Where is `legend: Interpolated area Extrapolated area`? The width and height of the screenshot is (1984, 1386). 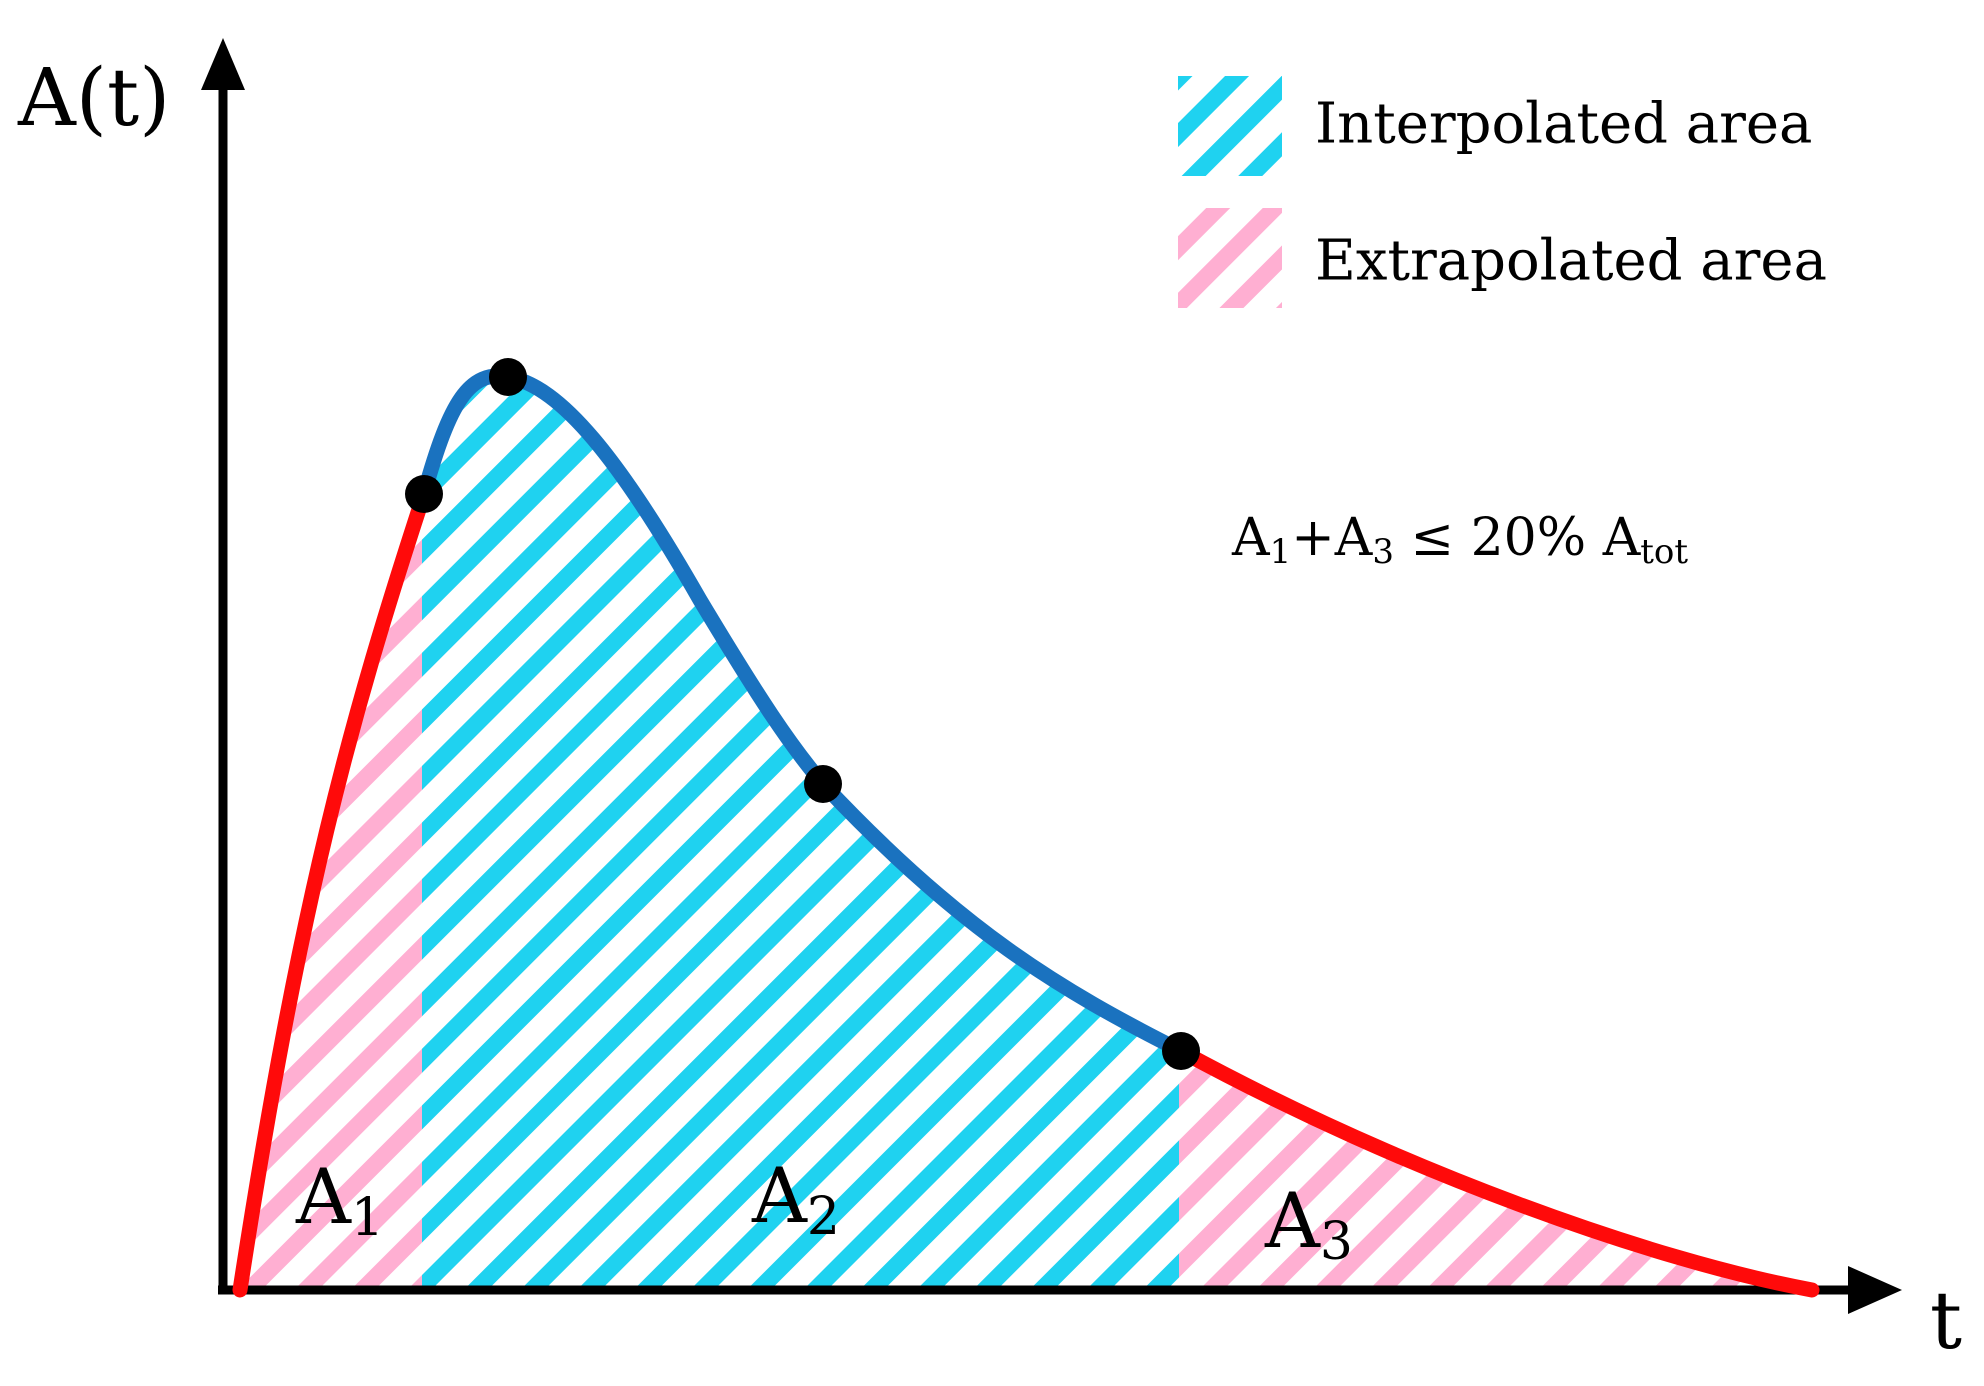
legend: Interpolated area Extrapolated area is located at coordinates (1502, 192).